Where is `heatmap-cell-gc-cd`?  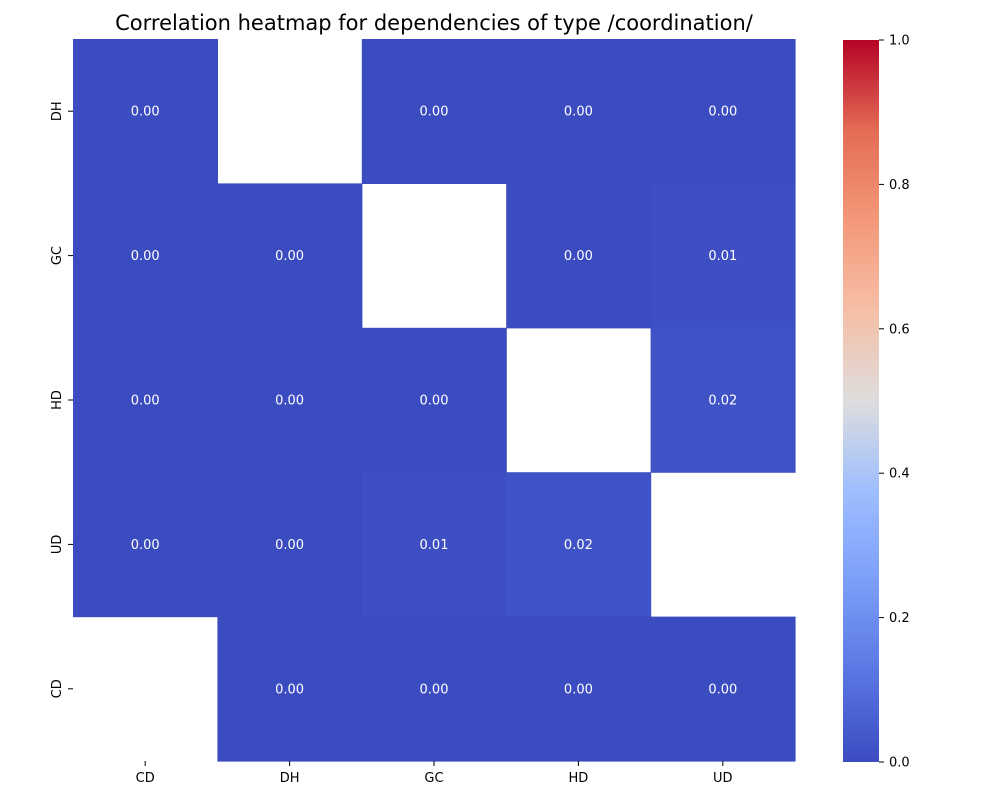
heatmap-cell-gc-cd is located at coordinates (145, 256).